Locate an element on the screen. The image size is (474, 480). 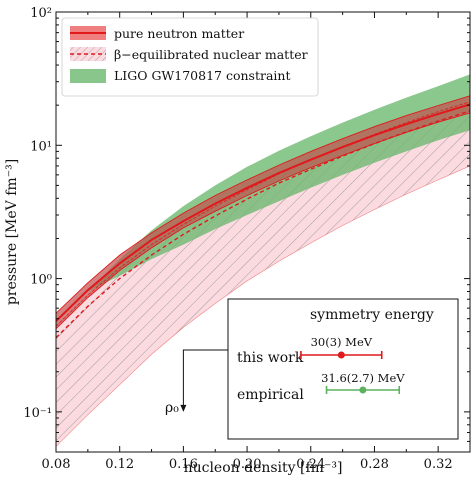
x-tick-label: 0.28 is located at coordinates (374, 464).